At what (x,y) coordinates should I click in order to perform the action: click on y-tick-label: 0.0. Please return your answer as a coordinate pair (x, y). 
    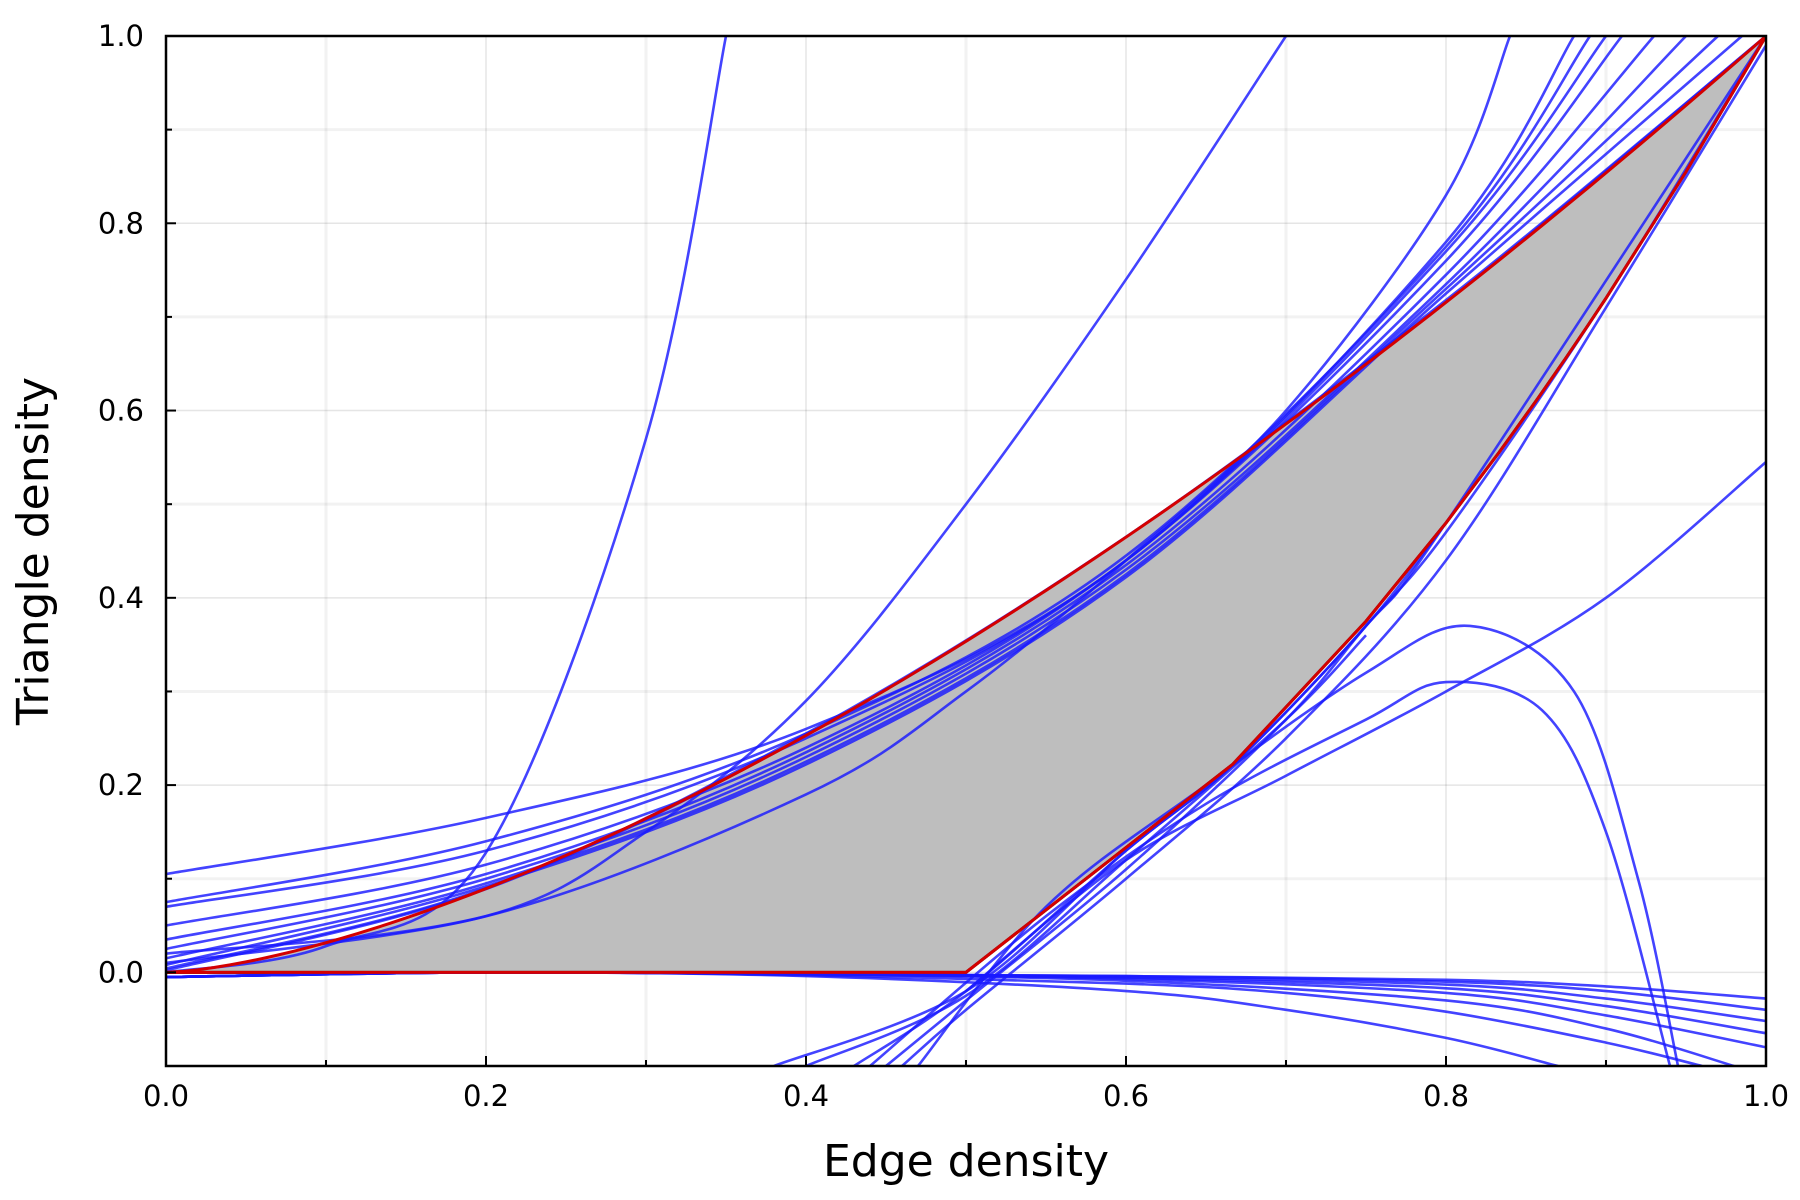
    Looking at the image, I should click on (121, 972).